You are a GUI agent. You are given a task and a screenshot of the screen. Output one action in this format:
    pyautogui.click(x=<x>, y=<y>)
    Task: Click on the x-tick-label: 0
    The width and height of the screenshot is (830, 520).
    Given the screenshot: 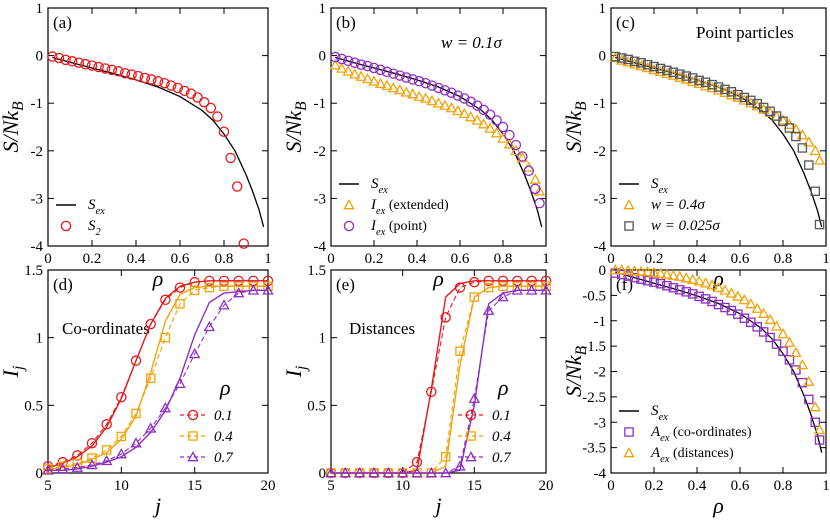 What is the action you would take?
    pyautogui.click(x=611, y=259)
    